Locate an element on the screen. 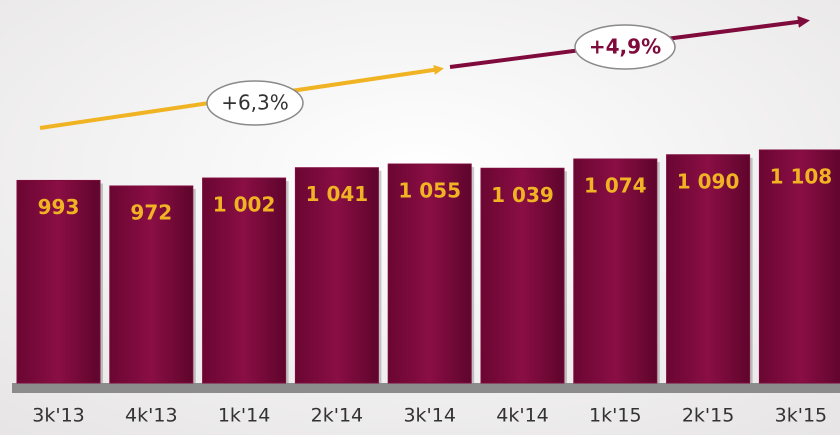 The height and width of the screenshot is (435, 840). baseline is located at coordinates (426, 388).